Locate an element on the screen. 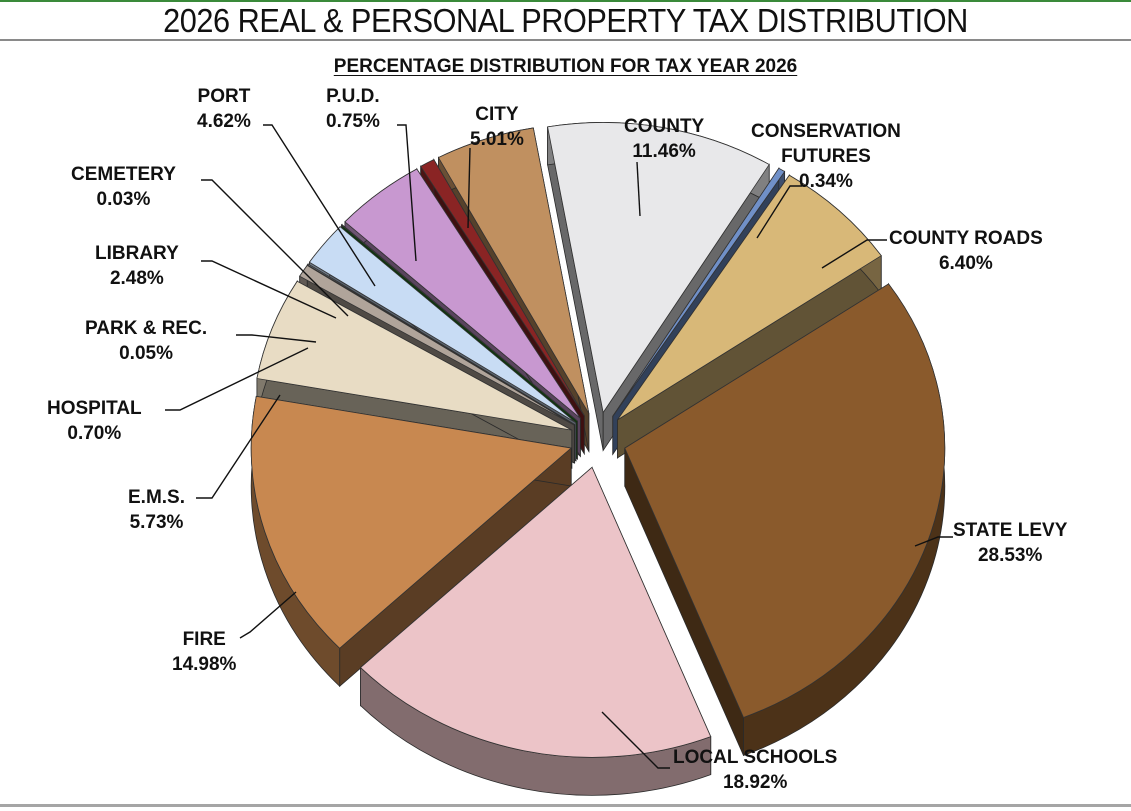 The width and height of the screenshot is (1131, 811). label-library: LIBRARY 2.48% is located at coordinates (137, 266).